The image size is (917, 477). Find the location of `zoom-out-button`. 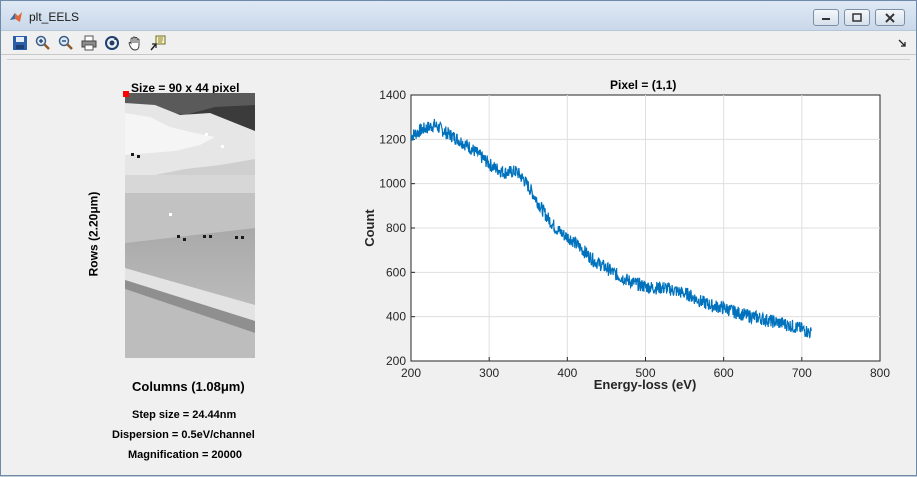

zoom-out-button is located at coordinates (66, 43).